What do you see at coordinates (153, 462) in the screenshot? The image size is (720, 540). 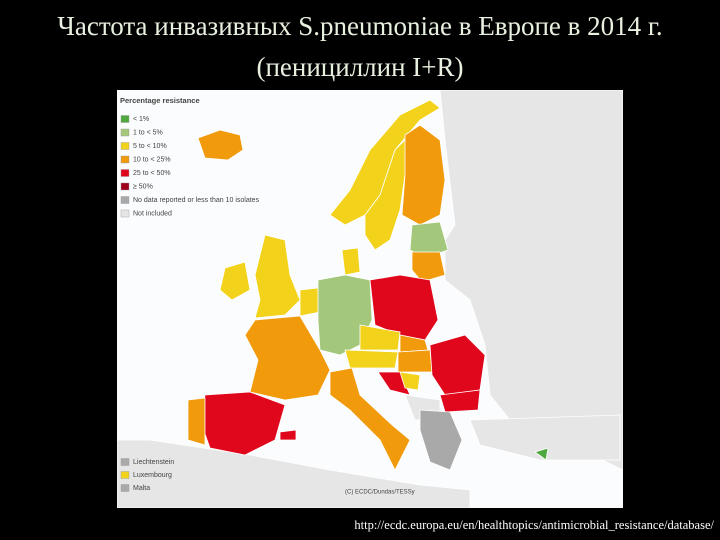 I see `legend-label: Liechtenstein` at bounding box center [153, 462].